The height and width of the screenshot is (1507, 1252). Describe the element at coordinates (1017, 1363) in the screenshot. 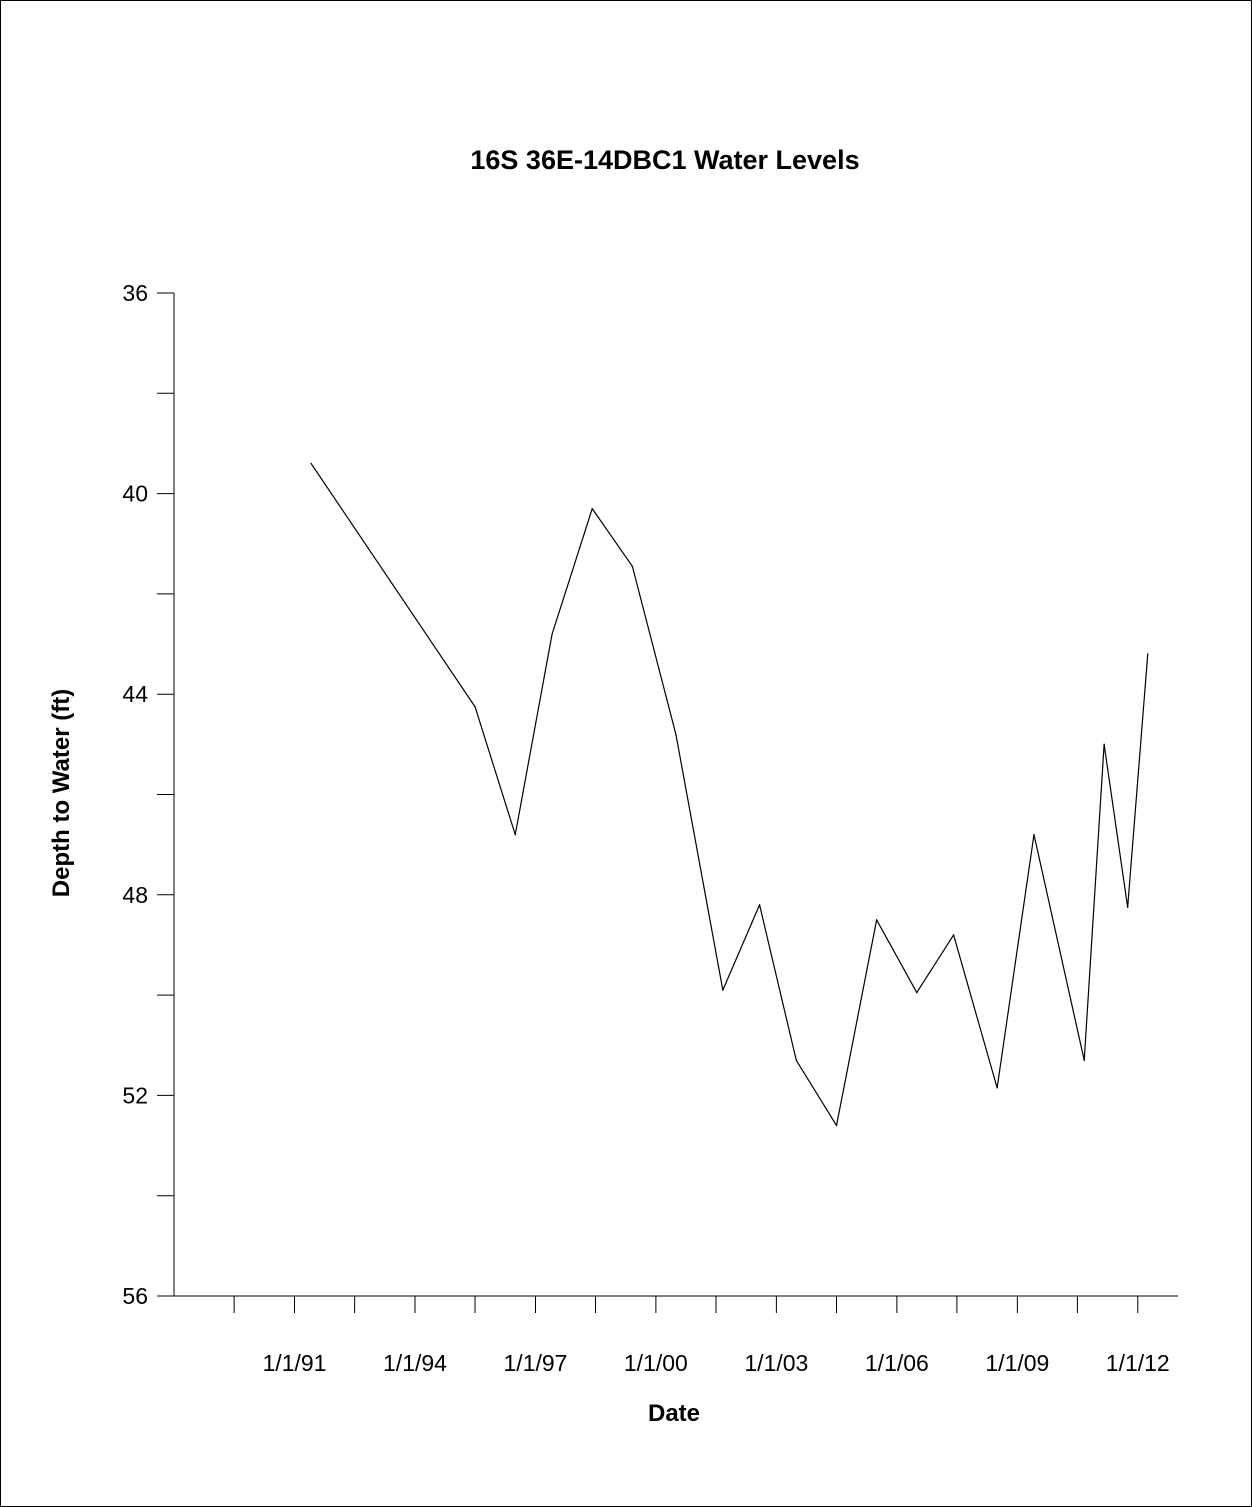

I see `x-tick-label: 1/1/09` at that location.